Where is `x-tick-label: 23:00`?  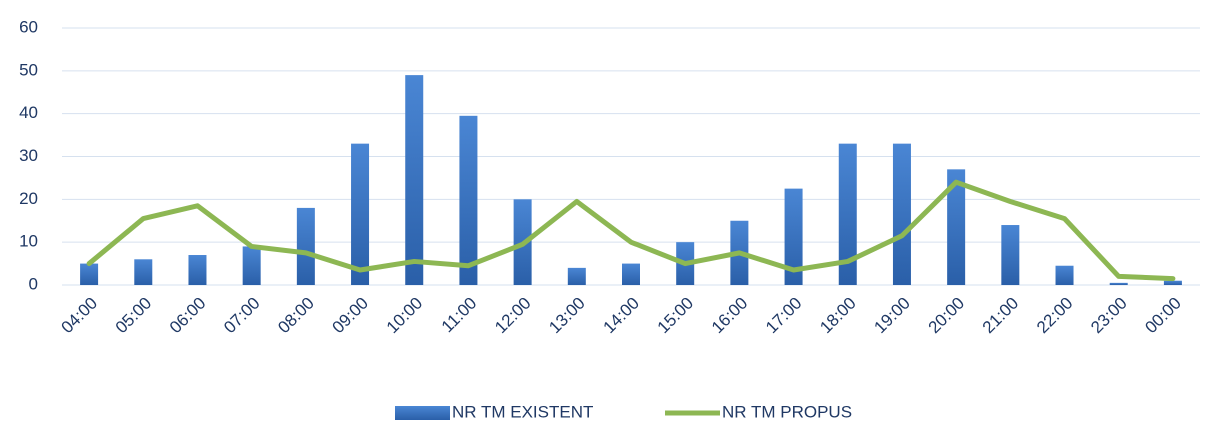 x-tick-label: 23:00 is located at coordinates (1109, 316).